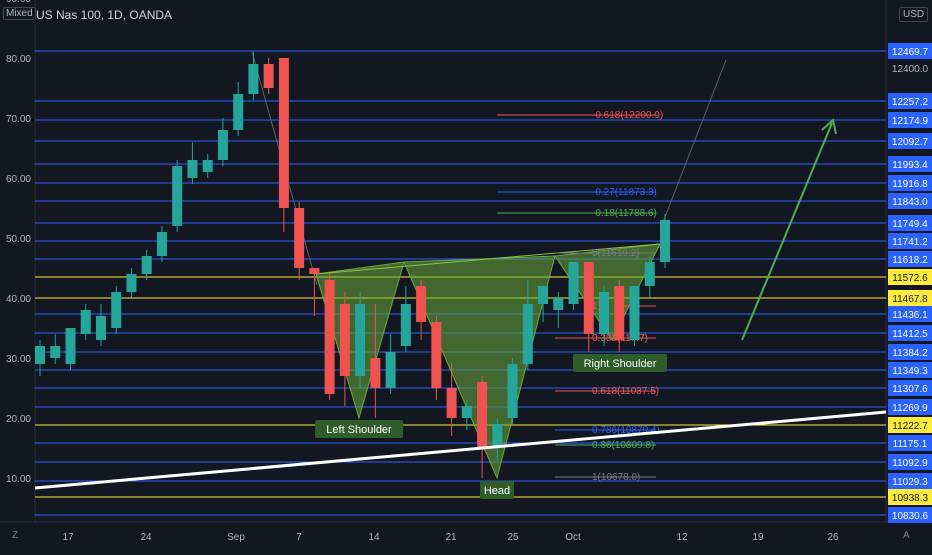 The width and height of the screenshot is (932, 555). Describe the element at coordinates (573, 537) in the screenshot. I see `x-axis-tick-label: Oct` at that location.